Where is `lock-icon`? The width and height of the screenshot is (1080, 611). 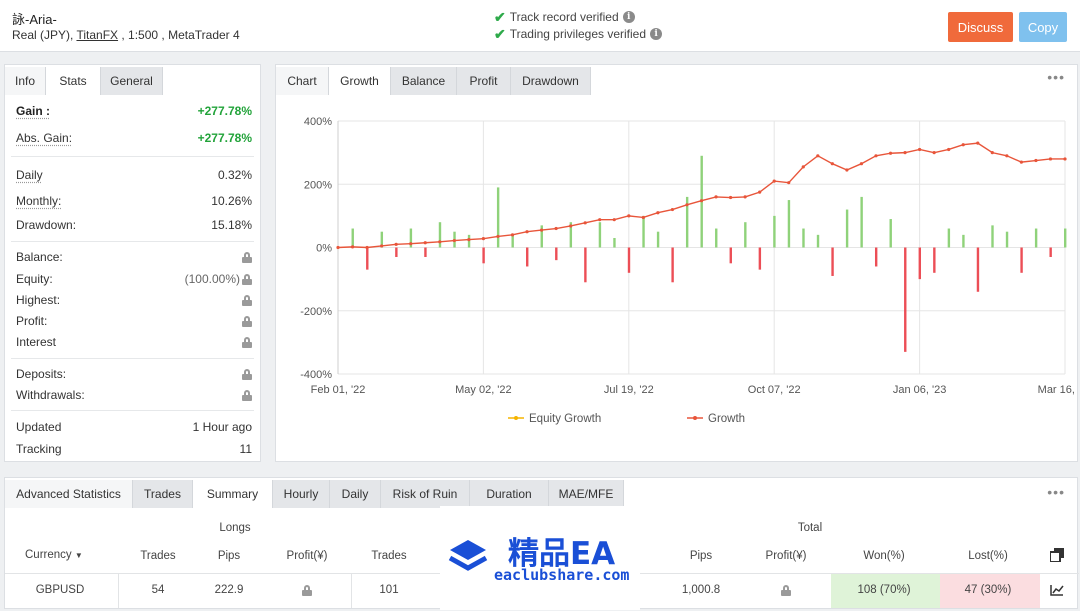 lock-icon is located at coordinates (247, 300).